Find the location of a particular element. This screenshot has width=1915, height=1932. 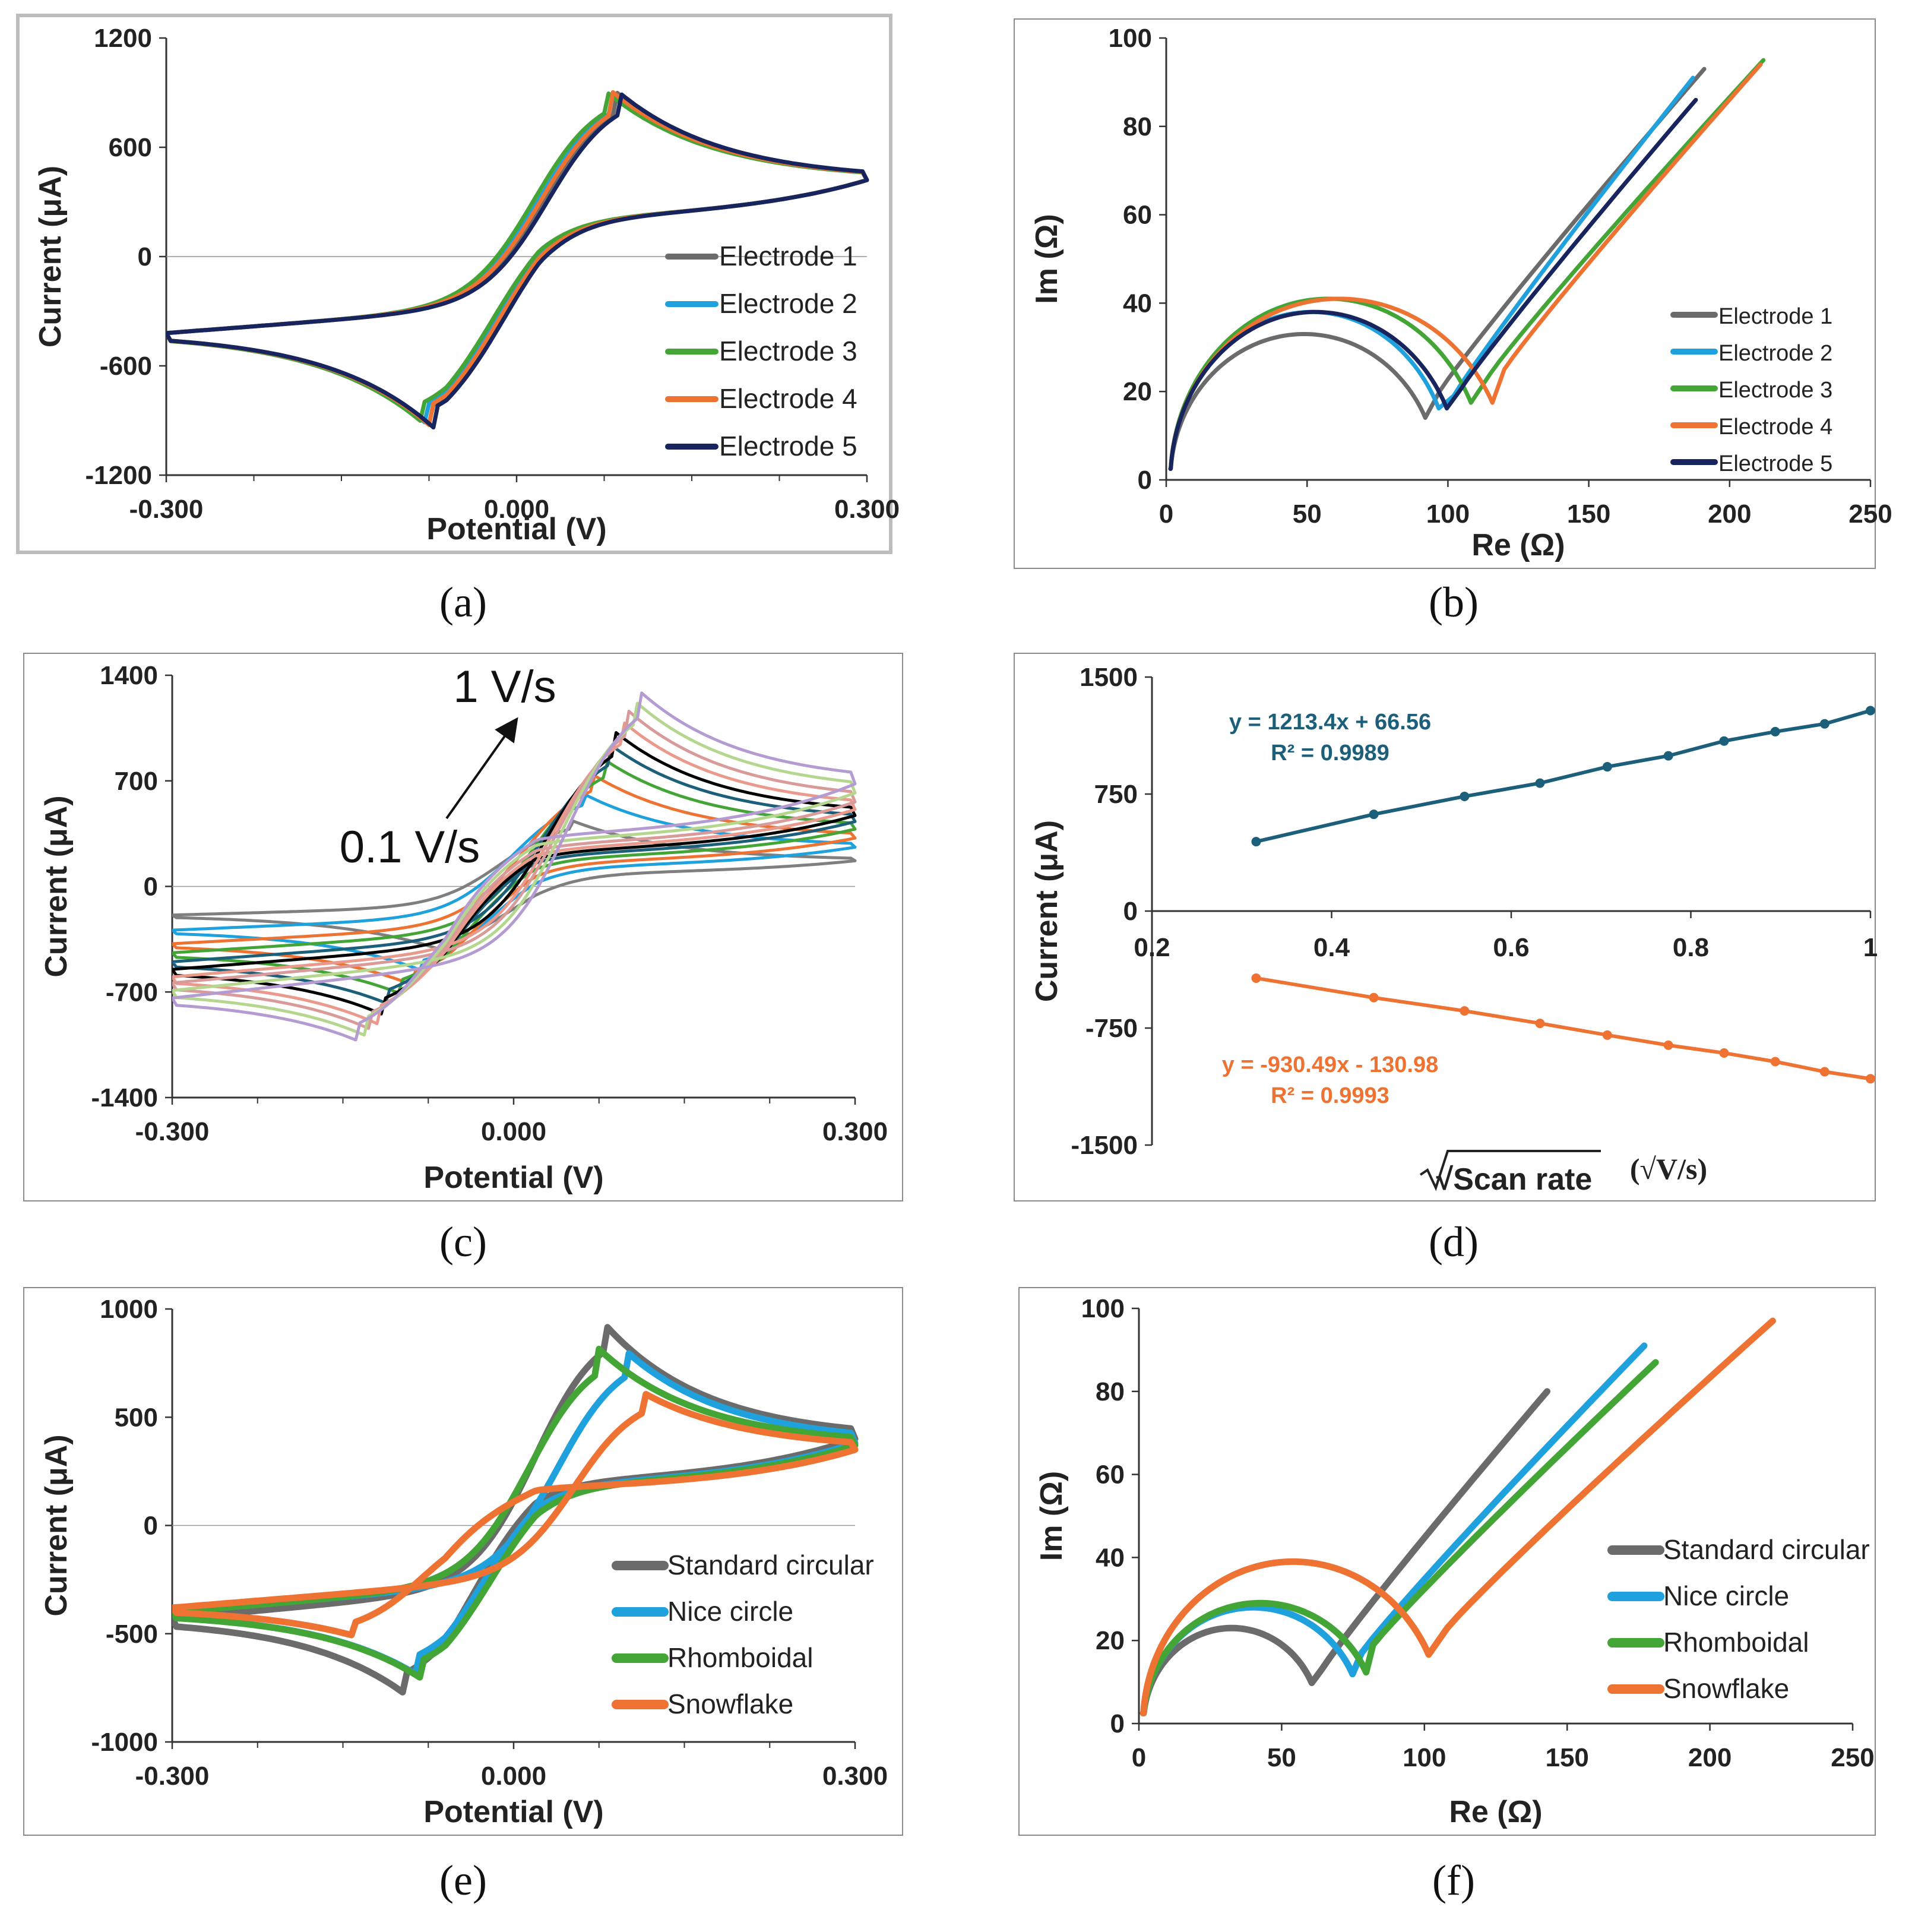

x-axis-unit: (√V/s) is located at coordinates (1669, 1168).